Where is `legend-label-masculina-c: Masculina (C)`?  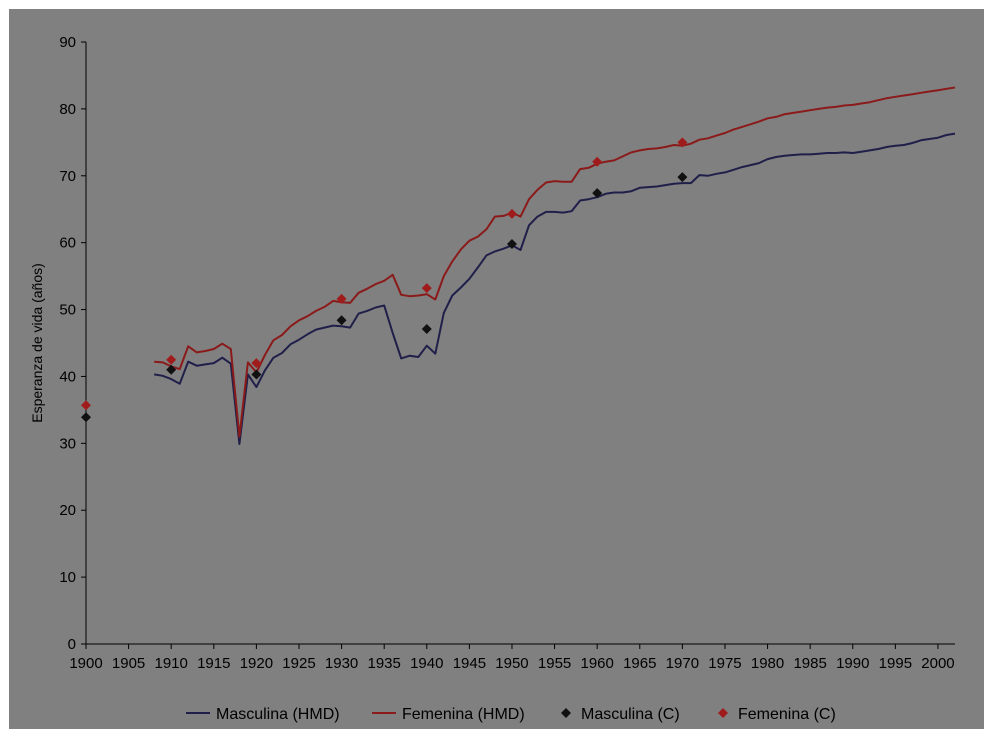 legend-label-masculina-c: Masculina (C) is located at coordinates (630, 714).